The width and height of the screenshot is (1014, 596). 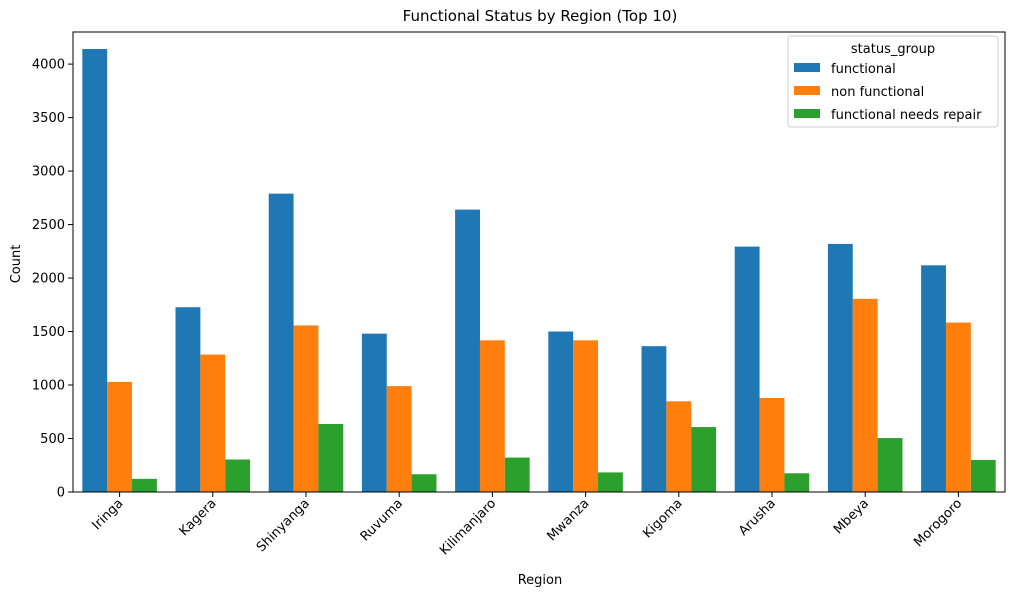 What do you see at coordinates (52, 439) in the screenshot?
I see `y-tick-label: 500` at bounding box center [52, 439].